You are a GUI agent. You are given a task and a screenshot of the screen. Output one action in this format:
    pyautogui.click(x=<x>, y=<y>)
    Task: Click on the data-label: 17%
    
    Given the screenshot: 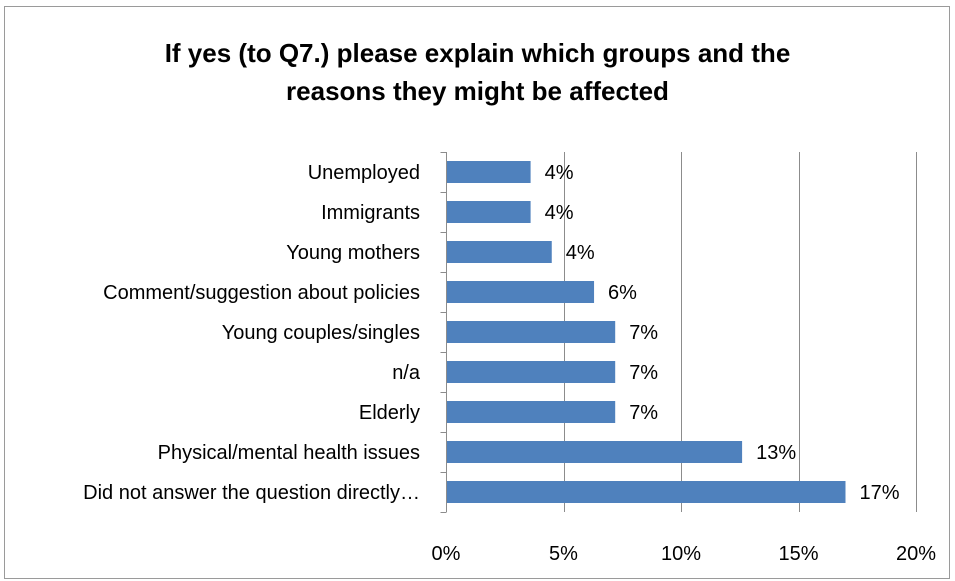 What is the action you would take?
    pyautogui.click(x=880, y=493)
    